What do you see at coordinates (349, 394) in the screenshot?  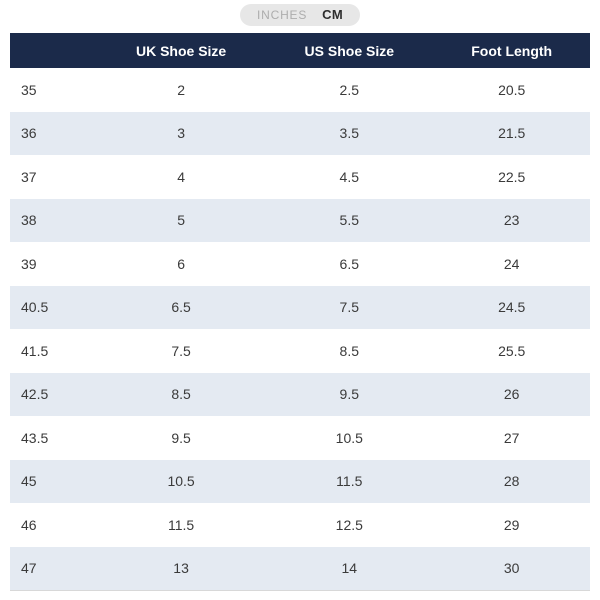 I see `us-size-cell: 9.5` at bounding box center [349, 394].